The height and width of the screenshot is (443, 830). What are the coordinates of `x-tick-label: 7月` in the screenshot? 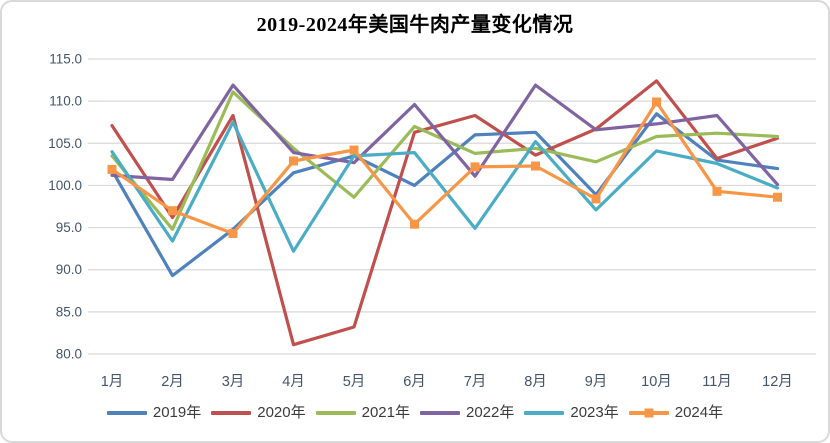 It's located at (475, 382).